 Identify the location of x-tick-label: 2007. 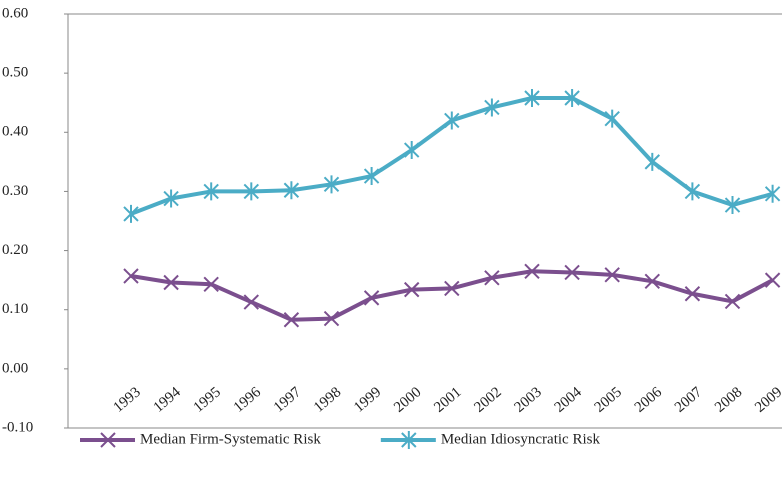
(689, 400).